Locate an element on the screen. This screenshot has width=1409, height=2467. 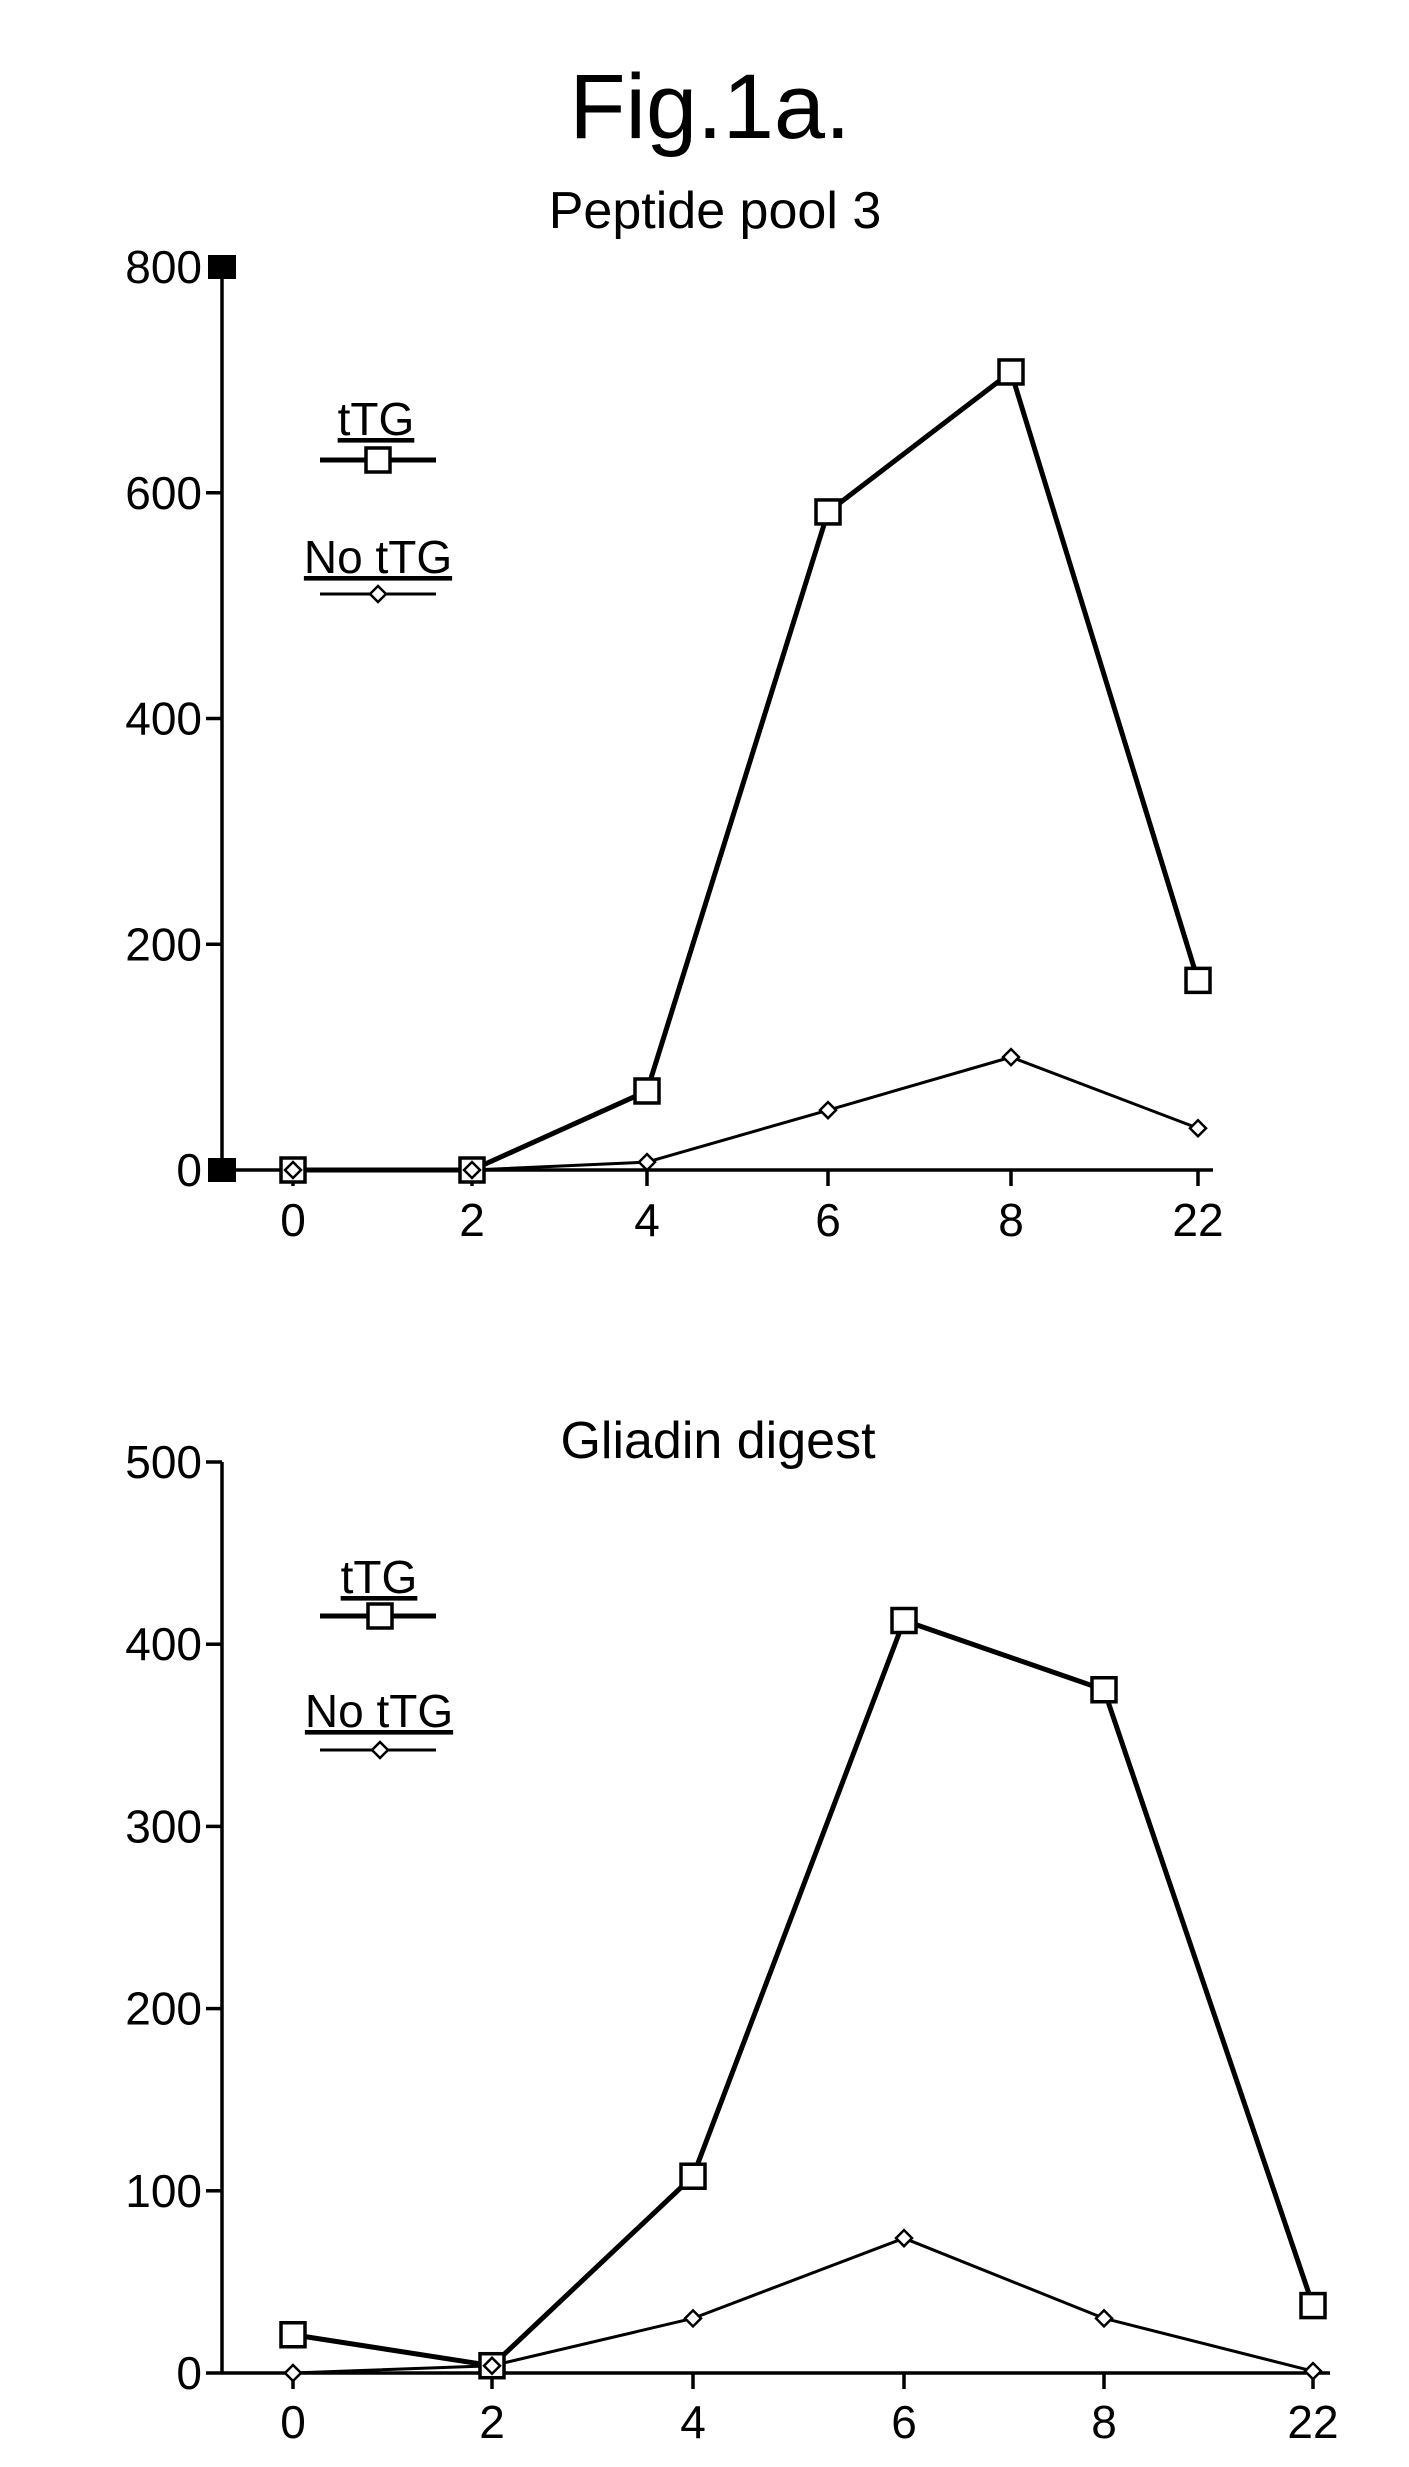
chart-title: Peptide pool 3 is located at coordinates (715, 211).